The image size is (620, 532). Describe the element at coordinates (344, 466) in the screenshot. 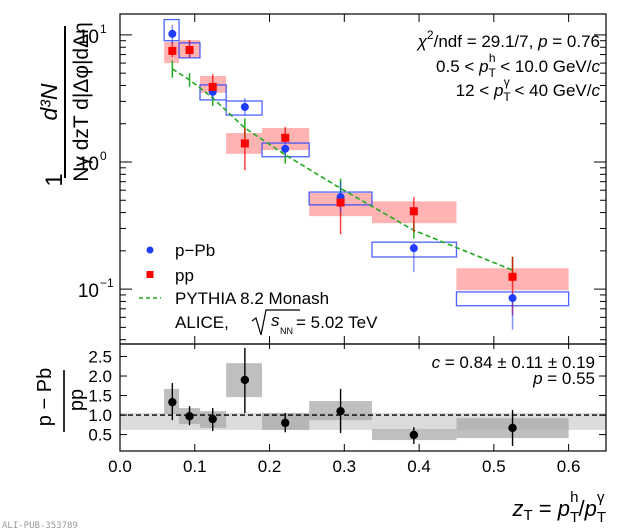

I see `xtick-label: 0.3` at that location.